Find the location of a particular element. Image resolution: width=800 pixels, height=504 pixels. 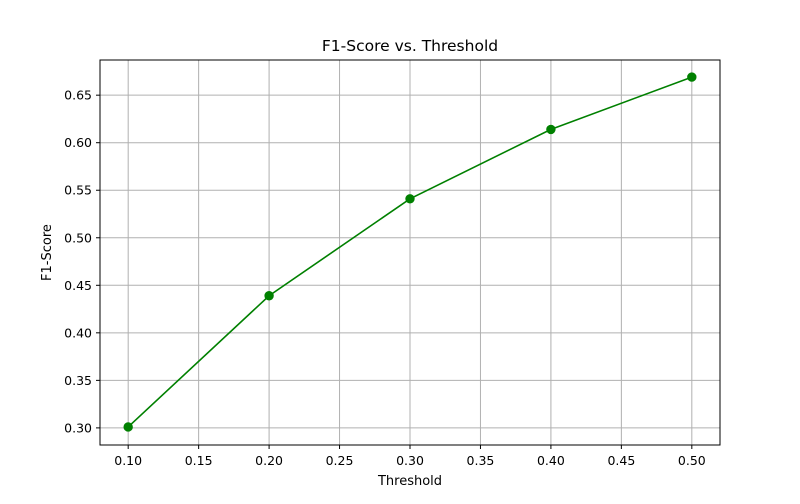

x-tick-label: 0.35 is located at coordinates (481, 460).